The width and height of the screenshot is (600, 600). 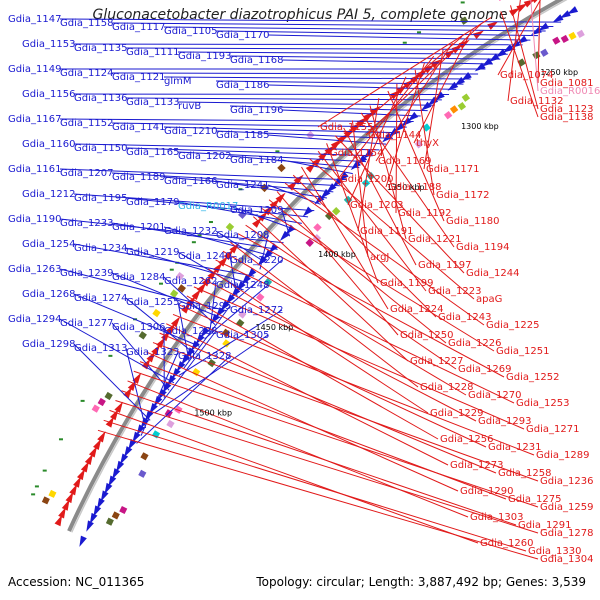 What do you see at coordinates (424, 213) in the screenshot?
I see `plus-gene-label: Gdia_1192` at bounding box center [424, 213].